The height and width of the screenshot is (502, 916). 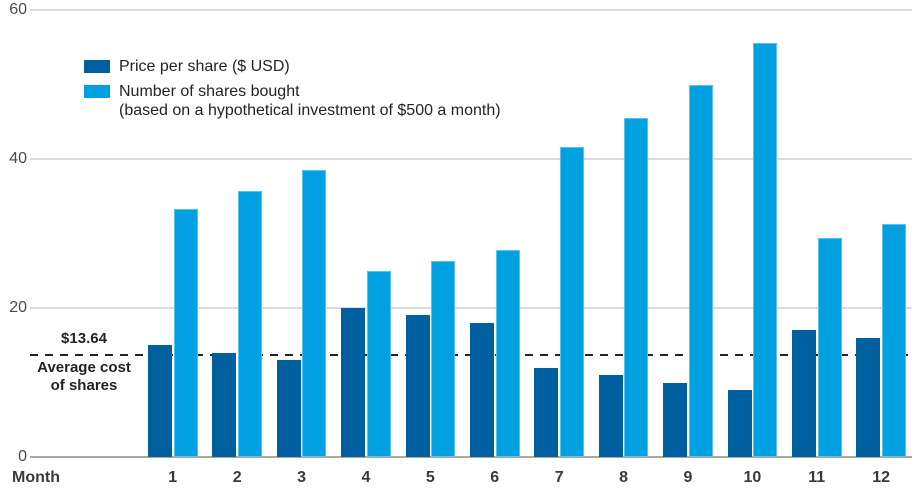 I want to click on y-tick-label-40: 40, so click(x=18, y=158).